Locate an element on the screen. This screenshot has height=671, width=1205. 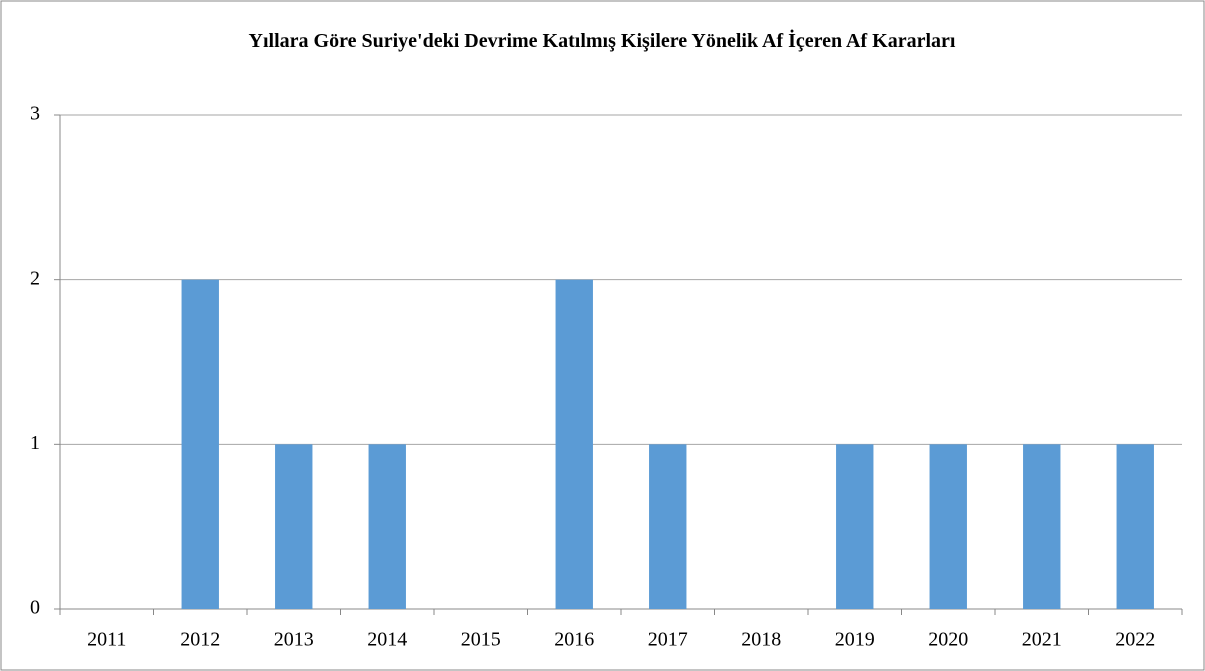
x-tick-label: 2011 is located at coordinates (106, 640).